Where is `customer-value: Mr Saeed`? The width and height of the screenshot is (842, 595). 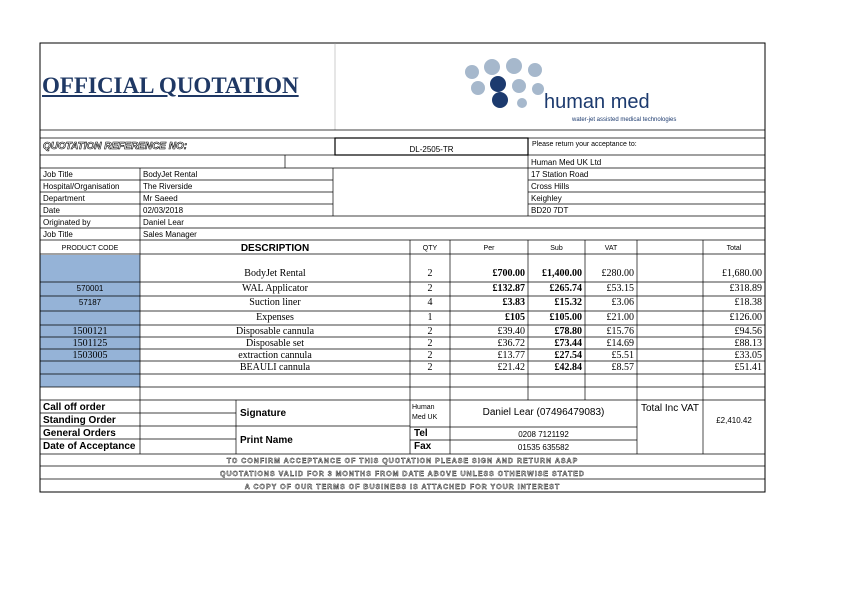
customer-value: Mr Saeed is located at coordinates (160, 198).